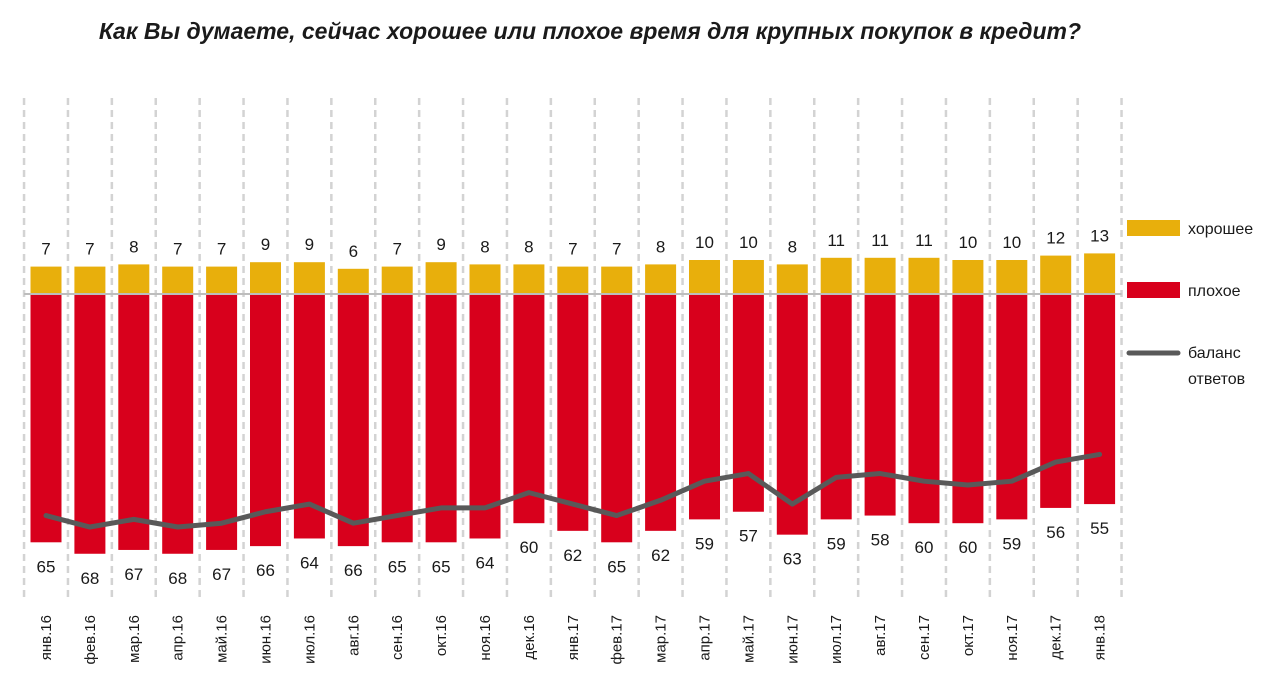 The width and height of the screenshot is (1280, 700). What do you see at coordinates (572, 555) in the screenshot?
I see `label-bad-янв-17: 62` at bounding box center [572, 555].